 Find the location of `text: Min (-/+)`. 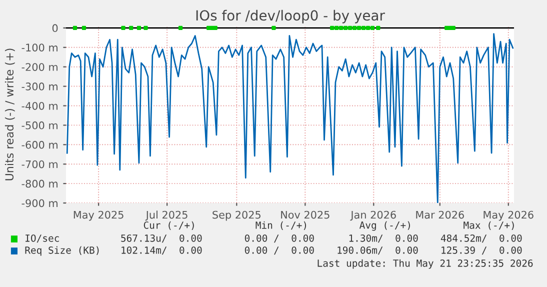

text: Min (-/+) is located at coordinates (281, 225).